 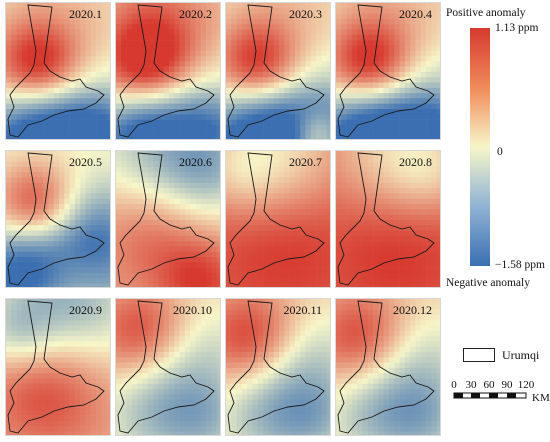 I want to click on colorbar, so click(x=480, y=147).